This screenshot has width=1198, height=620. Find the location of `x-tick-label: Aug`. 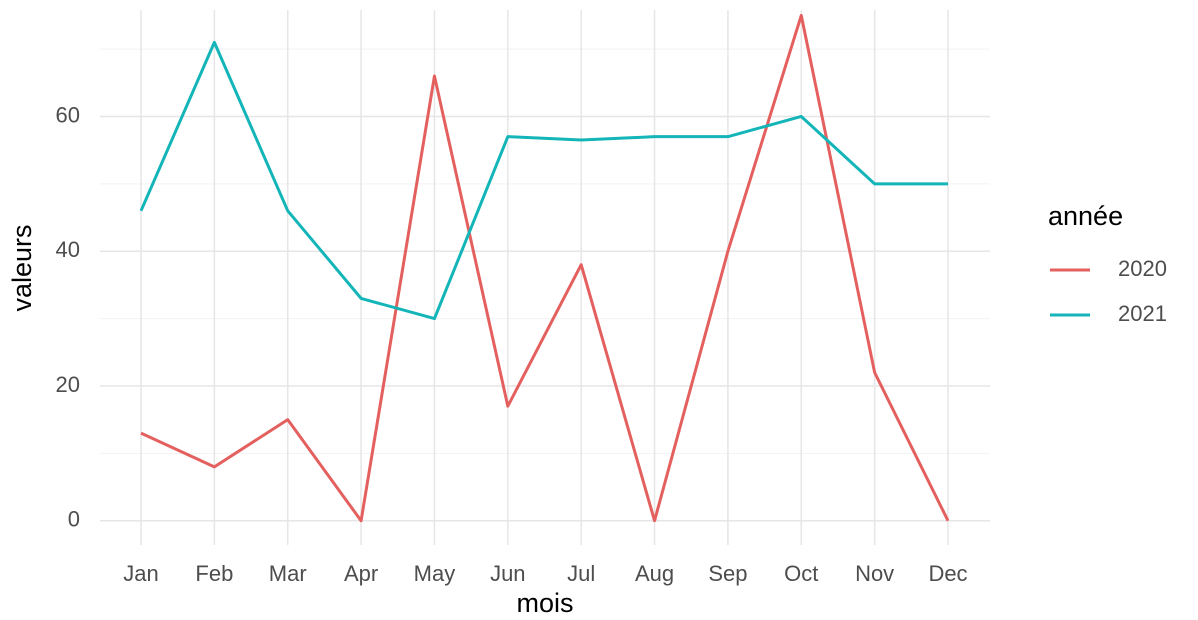

x-tick-label: Aug is located at coordinates (654, 573).